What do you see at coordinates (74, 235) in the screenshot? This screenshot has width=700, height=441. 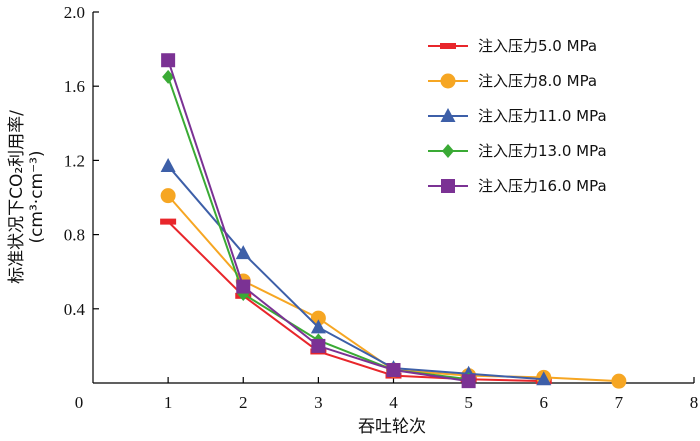 I see `y-tick-label: 0.8` at bounding box center [74, 235].